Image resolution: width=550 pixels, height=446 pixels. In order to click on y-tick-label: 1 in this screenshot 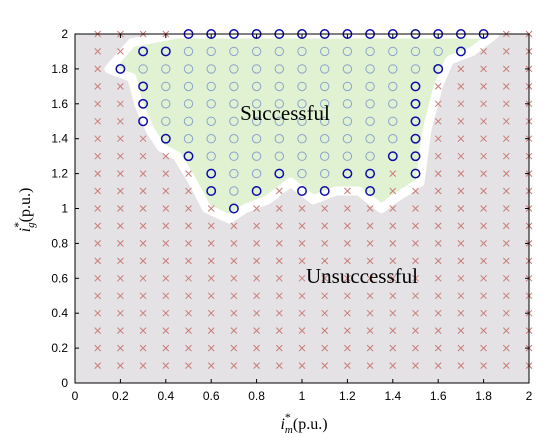, I will do `click(64, 209)`.